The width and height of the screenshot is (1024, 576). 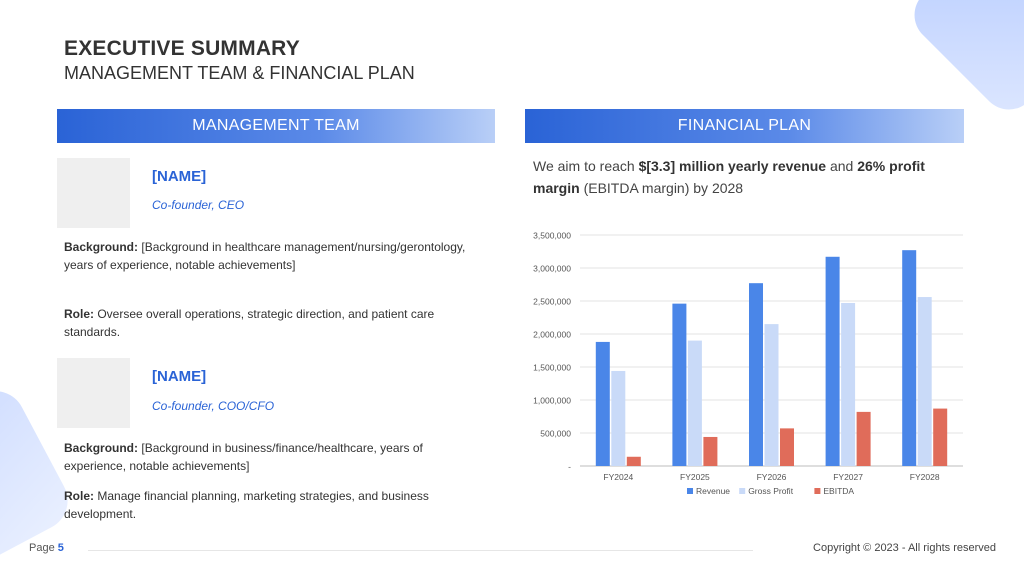 What do you see at coordinates (586, 166) in the screenshot?
I see `goal-text-part: We aim to reach` at bounding box center [586, 166].